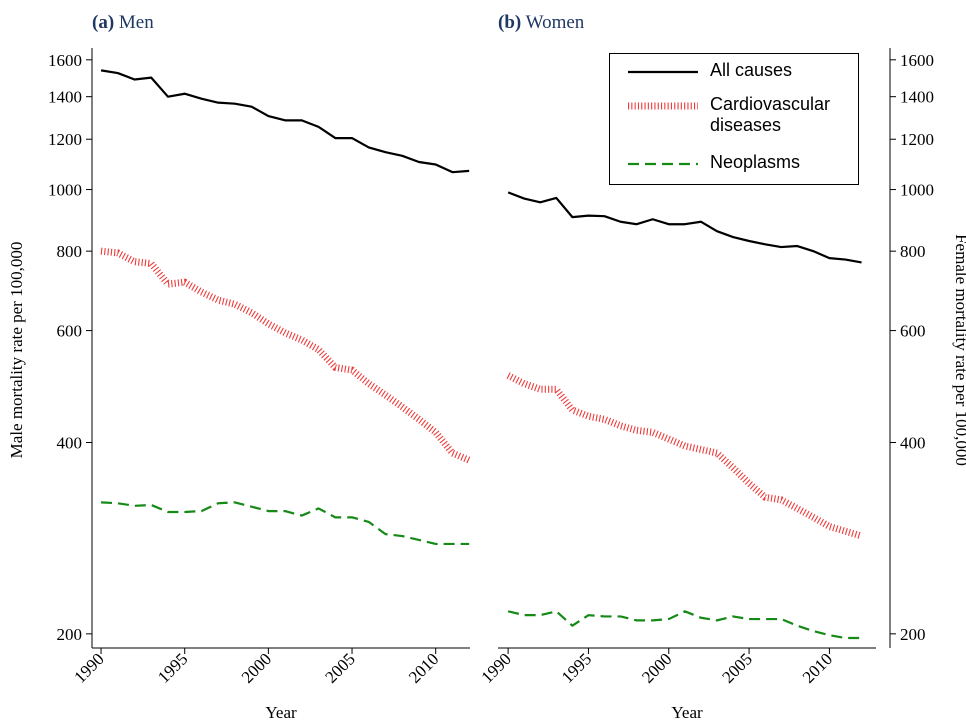 The height and width of the screenshot is (722, 966). What do you see at coordinates (136, 22) in the screenshot?
I see `panel-name: Men` at bounding box center [136, 22].